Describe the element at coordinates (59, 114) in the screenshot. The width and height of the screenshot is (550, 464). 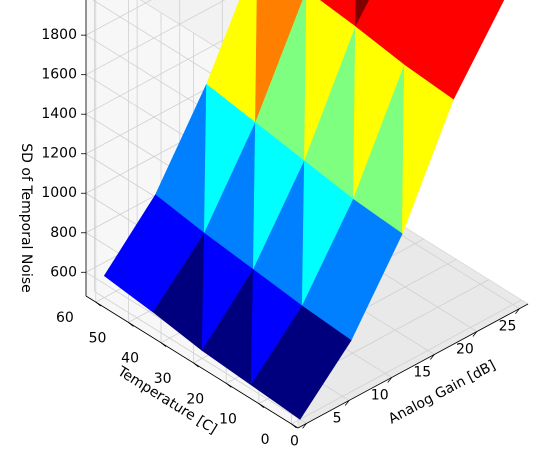
I see `z-tick-label: 1400` at that location.